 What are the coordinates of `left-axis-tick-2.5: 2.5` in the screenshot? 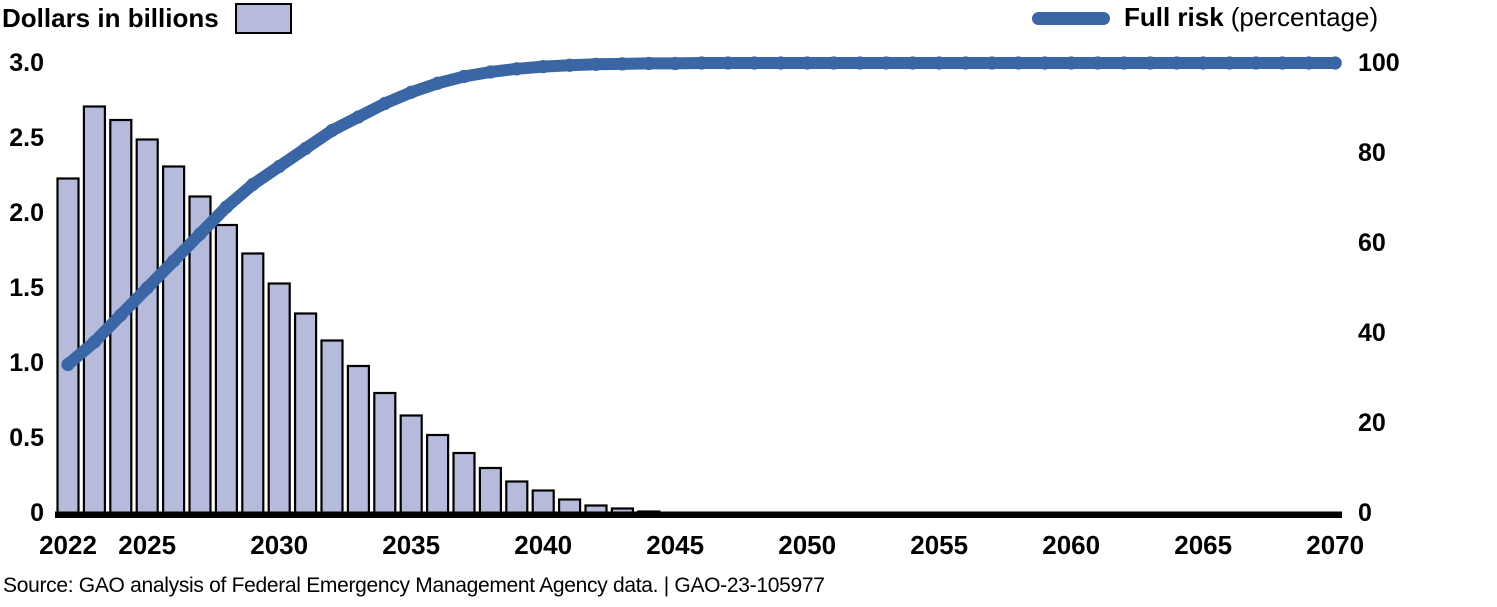 It's located at (26, 138).